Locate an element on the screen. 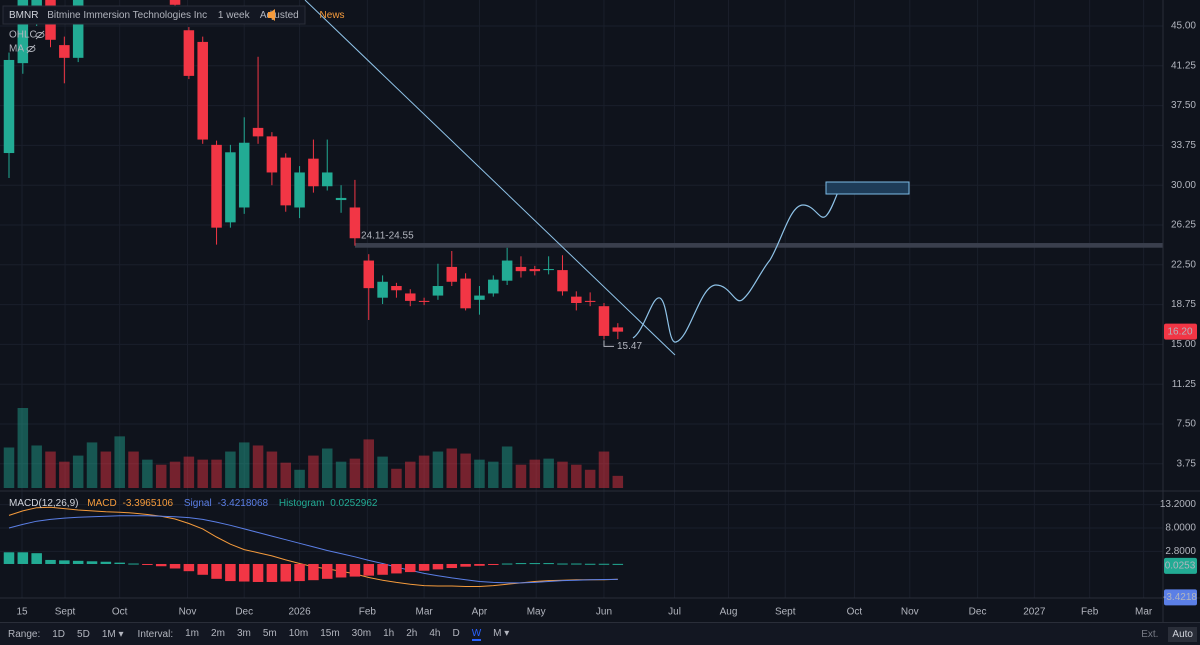 The image size is (1200, 645). target-box is located at coordinates (867, 188).